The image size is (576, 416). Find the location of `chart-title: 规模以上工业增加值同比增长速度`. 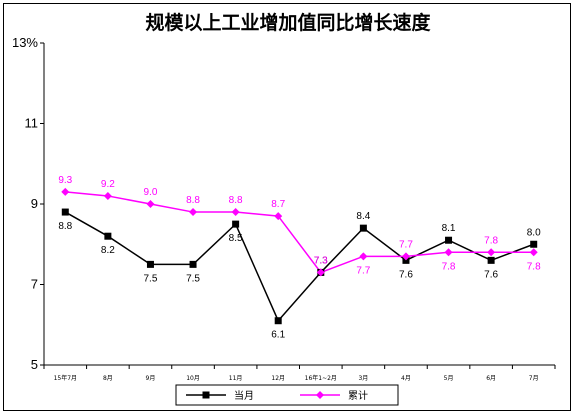

chart-title: 规模以上工业增加值同比增长速度 is located at coordinates (288, 22).